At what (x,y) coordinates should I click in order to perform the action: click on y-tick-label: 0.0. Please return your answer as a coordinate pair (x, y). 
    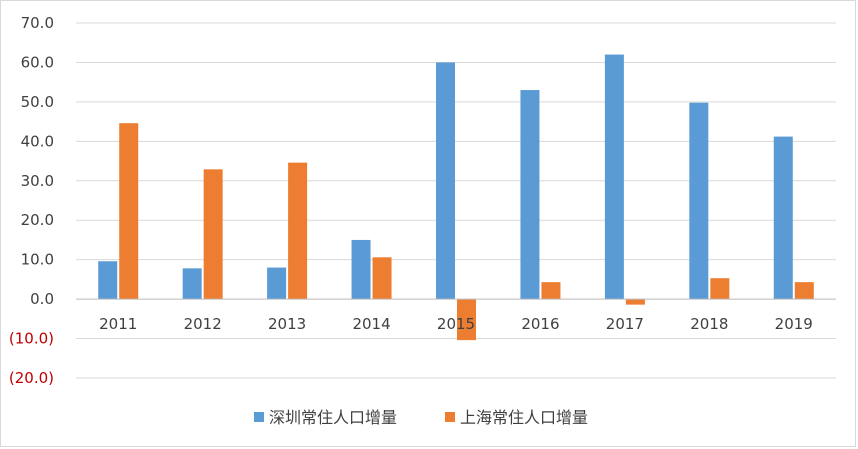
    Looking at the image, I should click on (42, 299).